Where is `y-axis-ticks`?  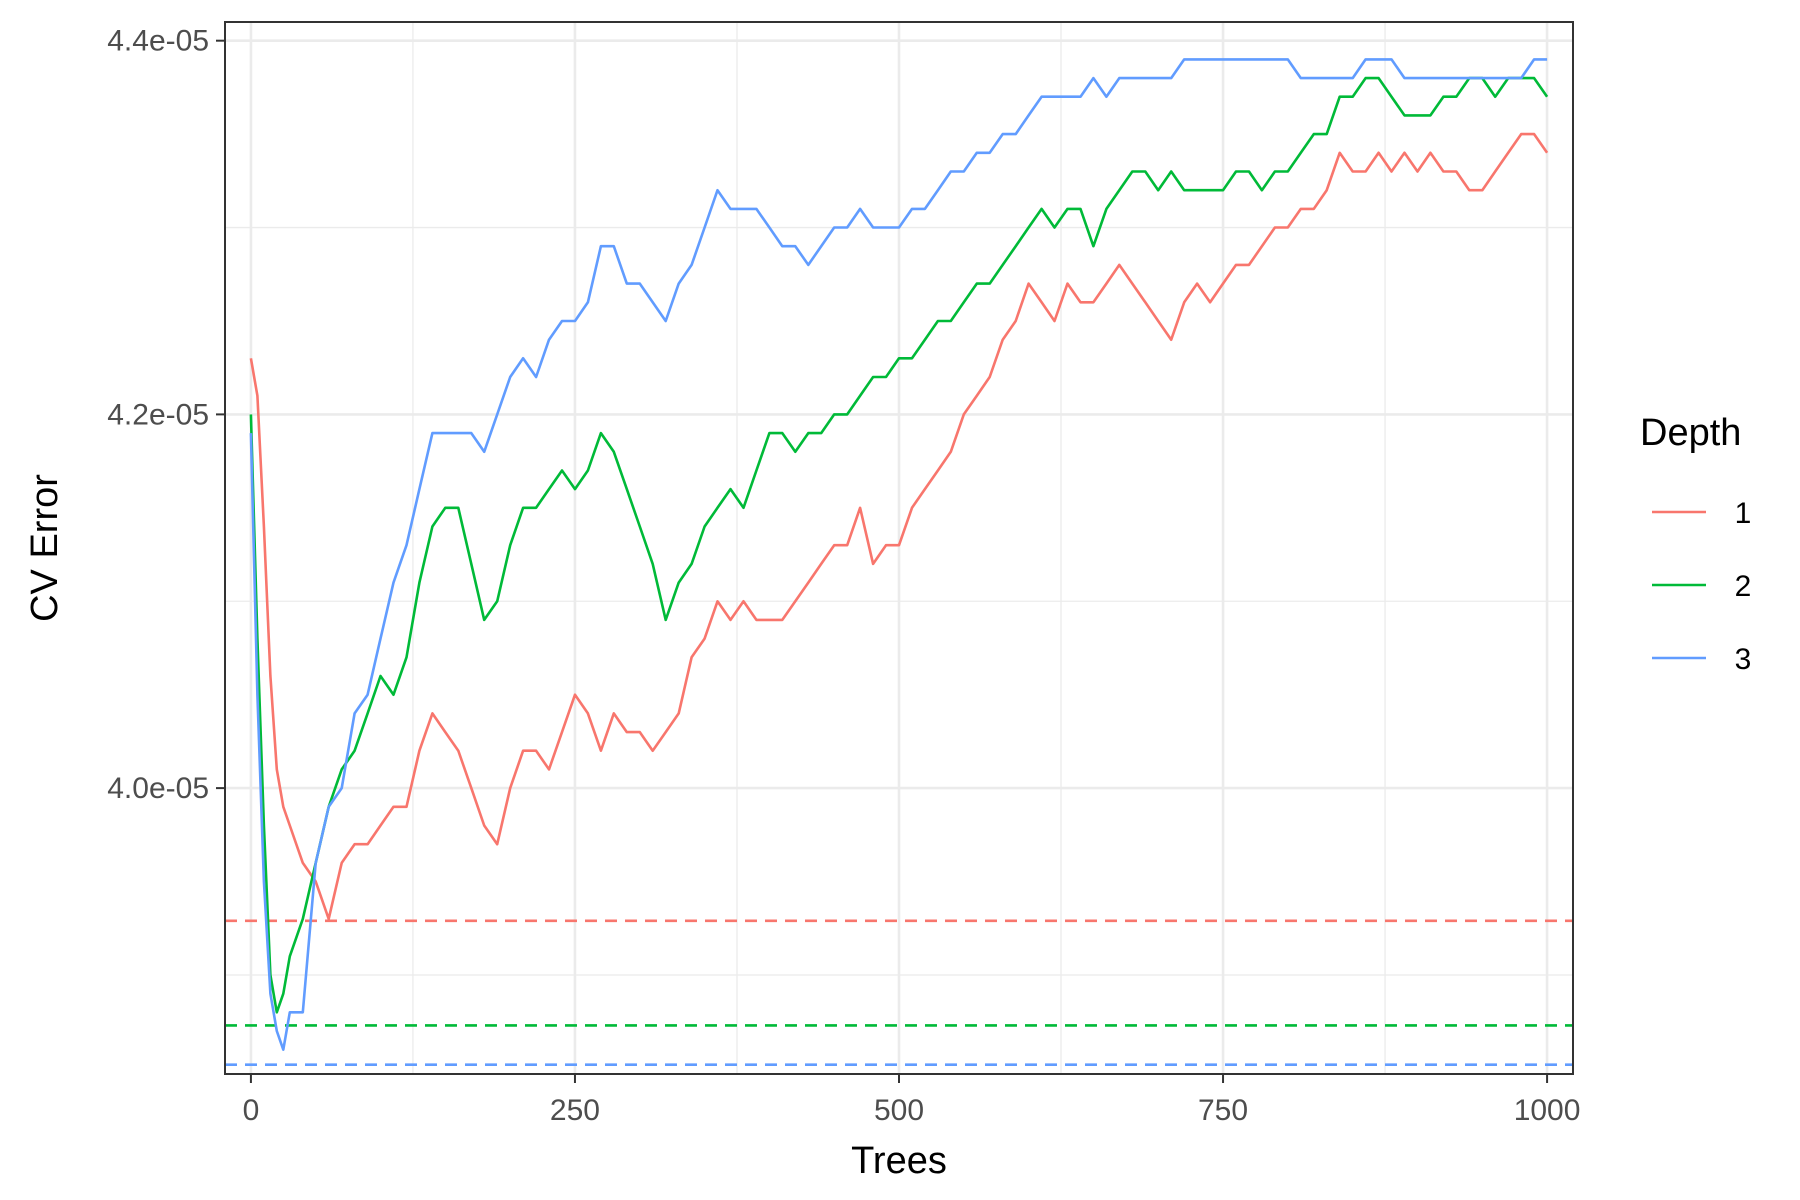
y-axis-ticks is located at coordinates (220, 414).